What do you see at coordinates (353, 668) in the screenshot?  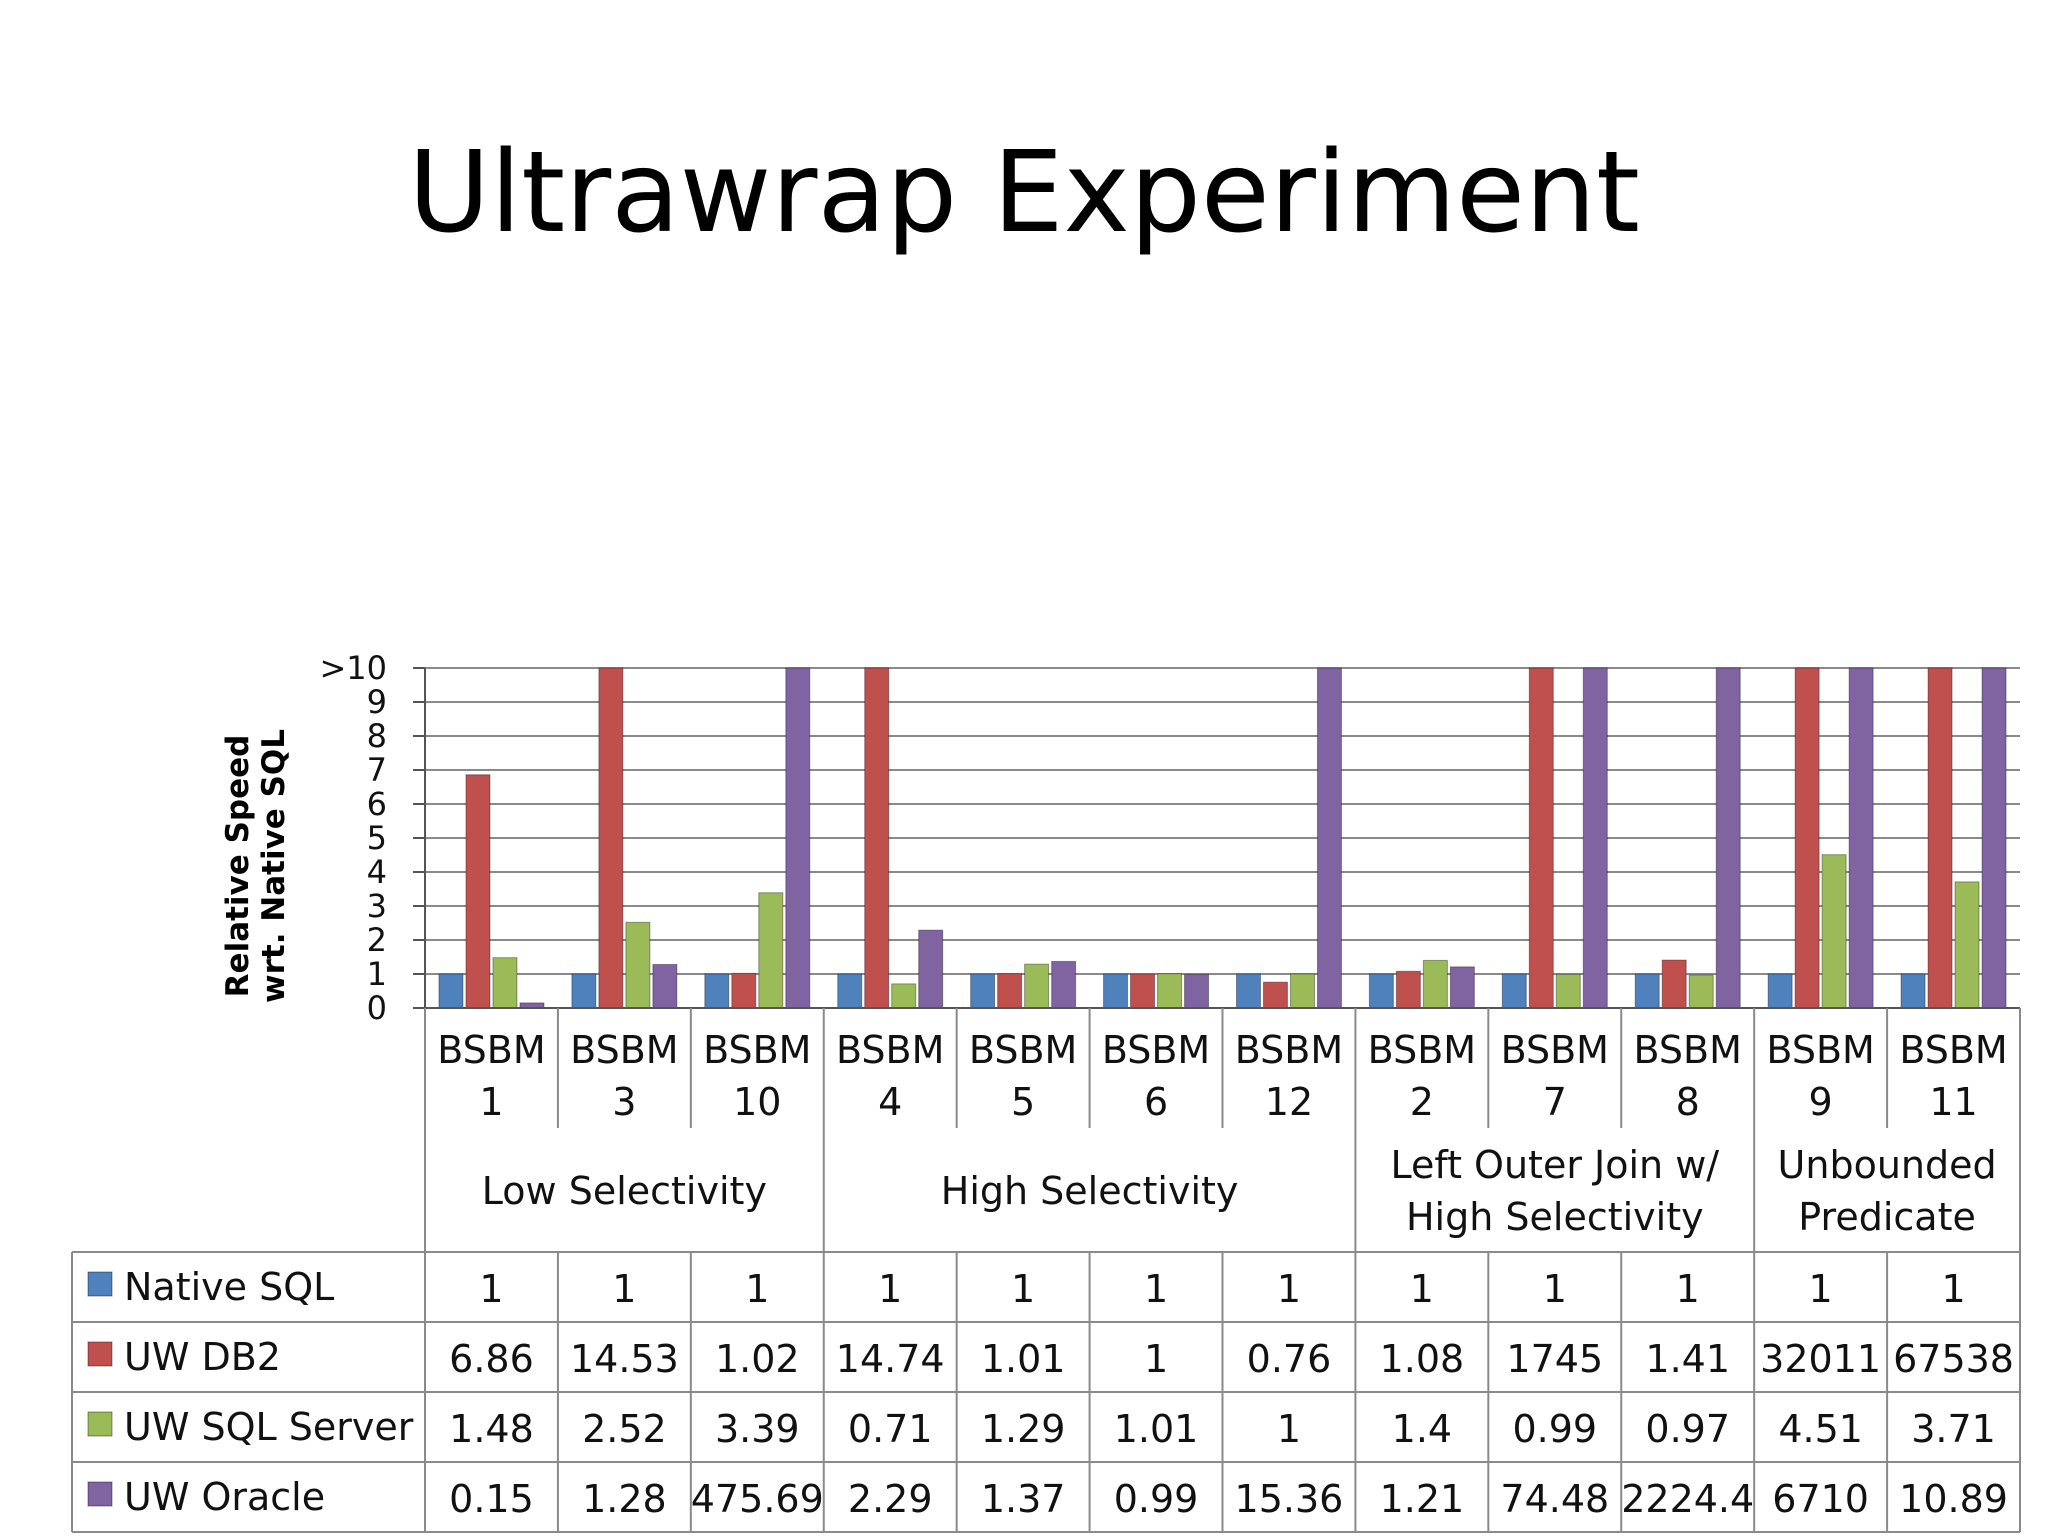 I see `y-tick-label: >10` at bounding box center [353, 668].